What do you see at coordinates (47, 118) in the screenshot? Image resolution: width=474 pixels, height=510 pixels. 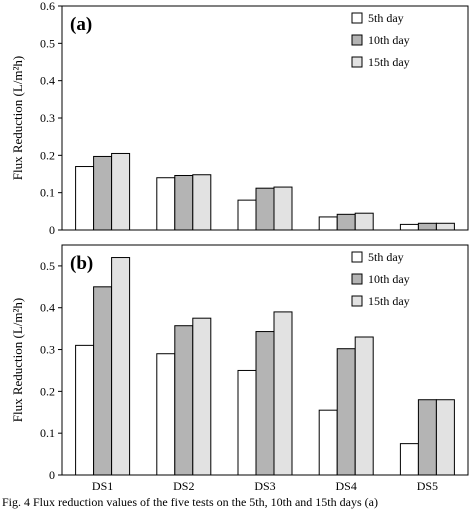 I see `y-tick-label-a: 0.3` at bounding box center [47, 118].